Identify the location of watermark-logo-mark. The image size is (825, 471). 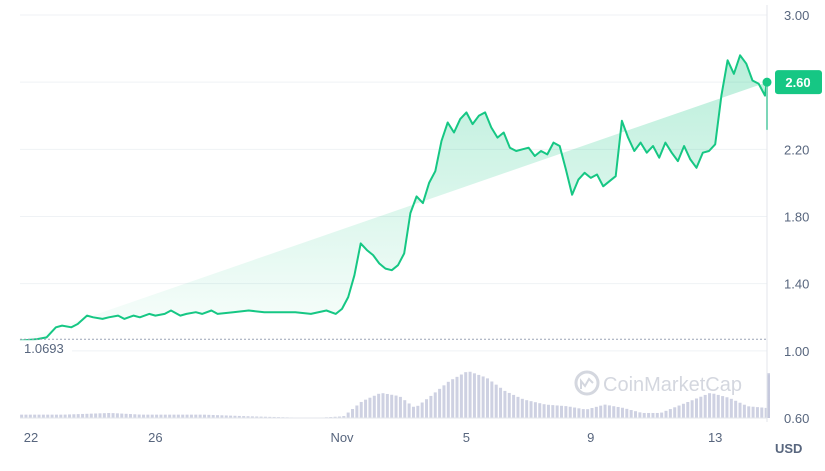
(587, 384).